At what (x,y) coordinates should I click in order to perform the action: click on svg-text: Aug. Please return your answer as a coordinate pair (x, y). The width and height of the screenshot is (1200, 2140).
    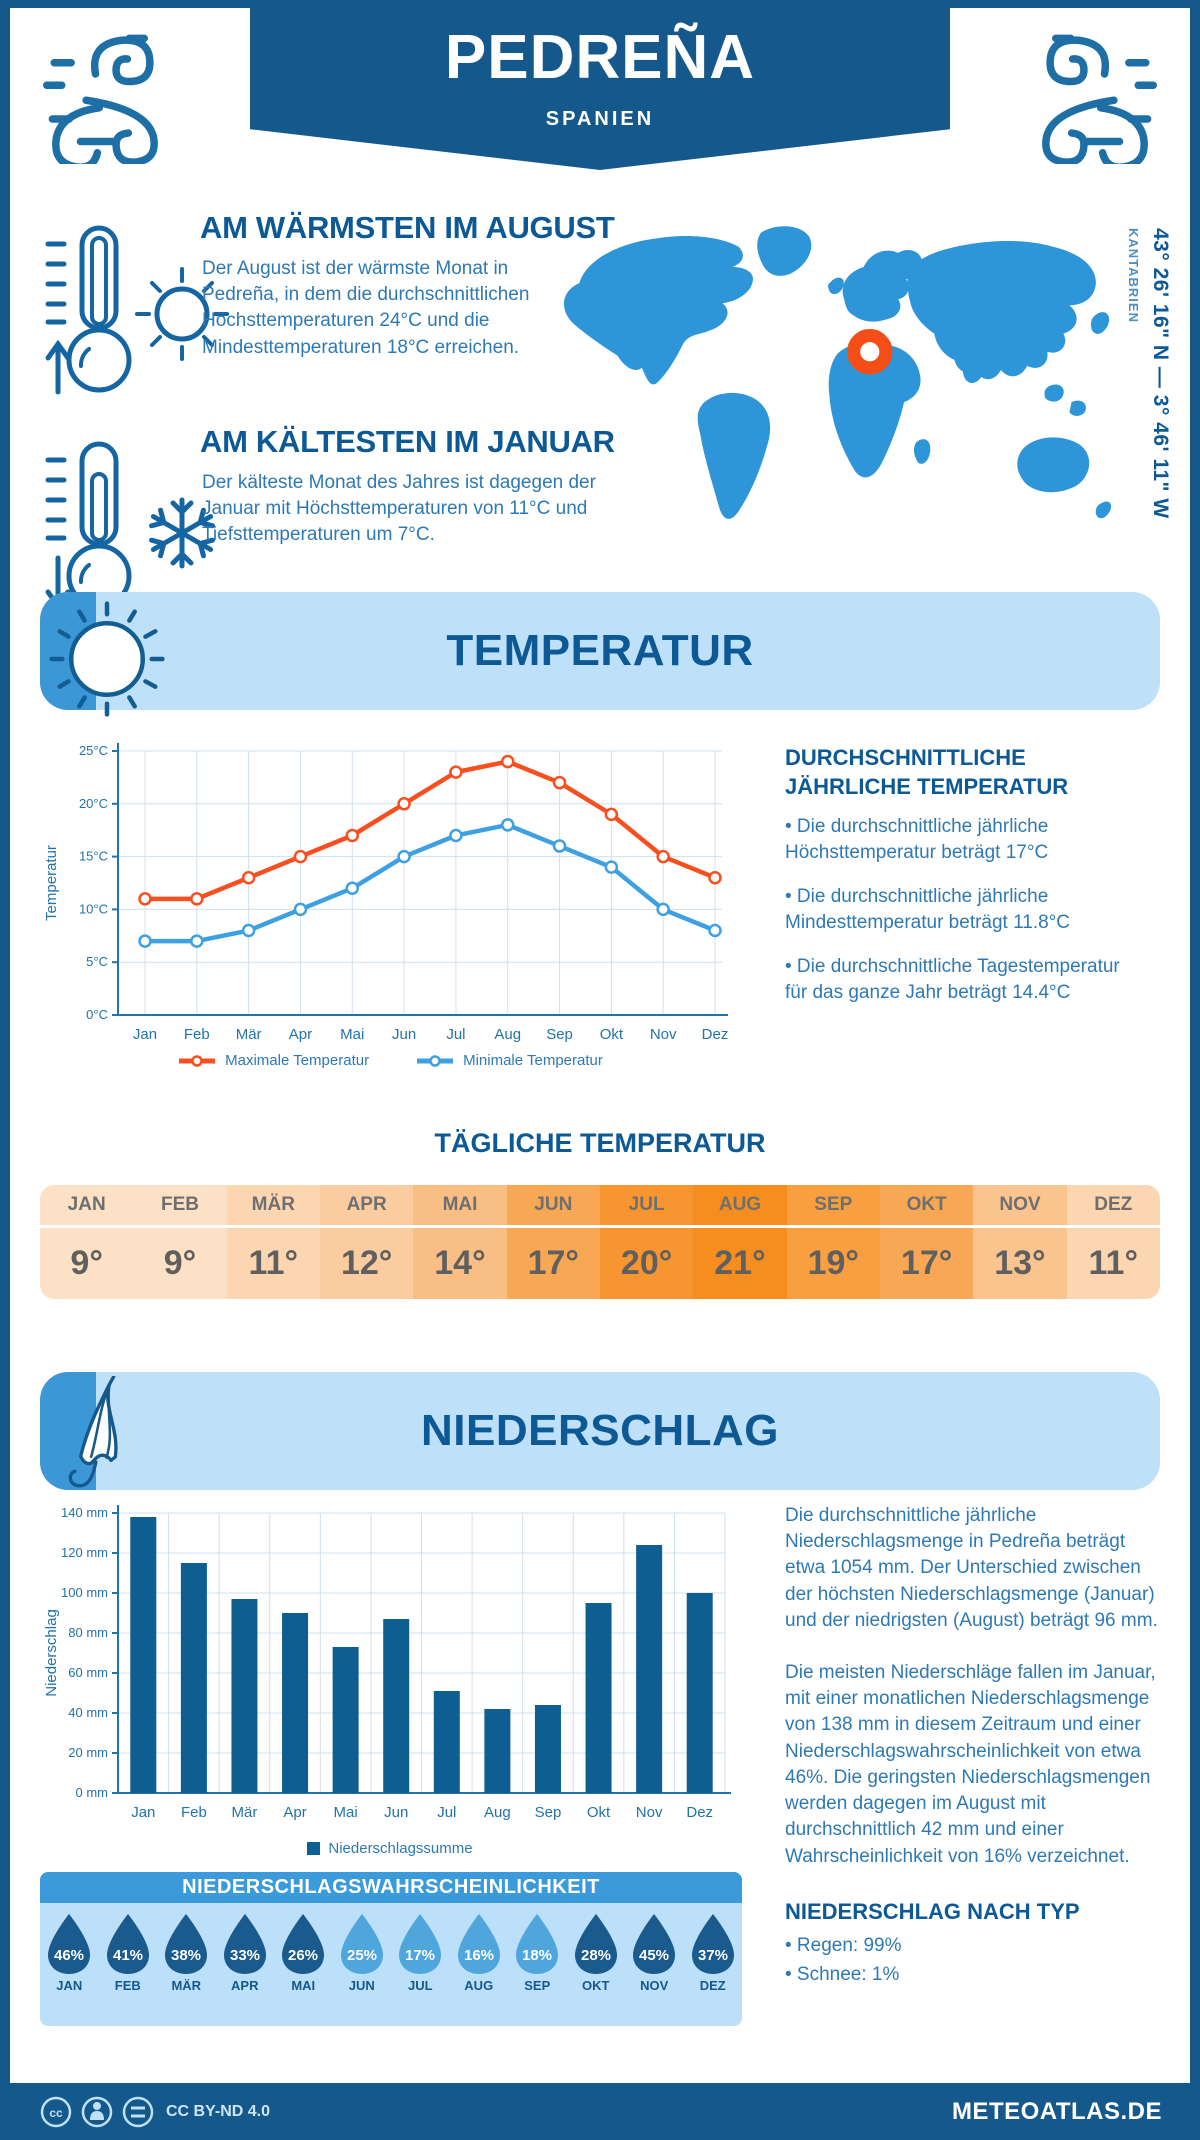
    Looking at the image, I should click on (497, 1812).